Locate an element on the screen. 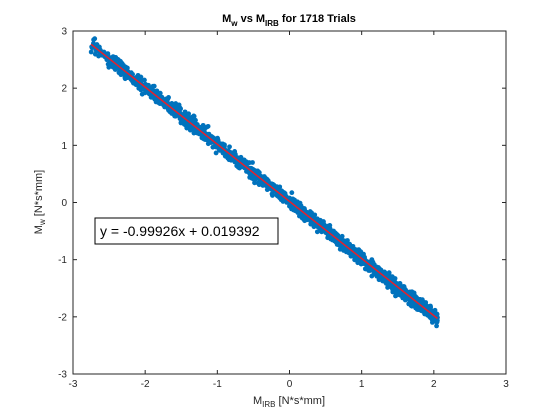  x-tick-label: 0 is located at coordinates (290, 384).